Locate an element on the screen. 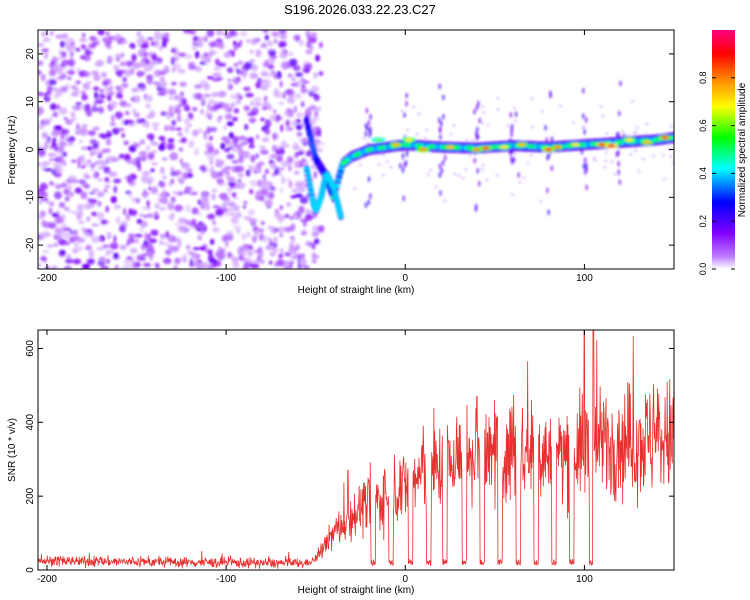 Image resolution: width=750 pixels, height=600 pixels. colorbar-gradient is located at coordinates (723, 149).